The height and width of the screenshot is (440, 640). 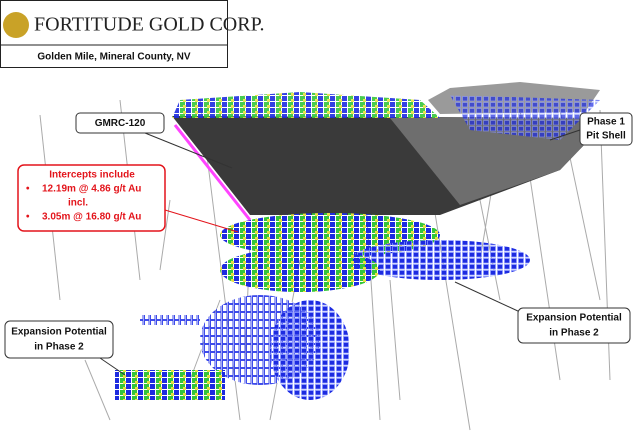 What do you see at coordinates (306, 105) in the screenshot?
I see `pit-rim-blocks` at bounding box center [306, 105].